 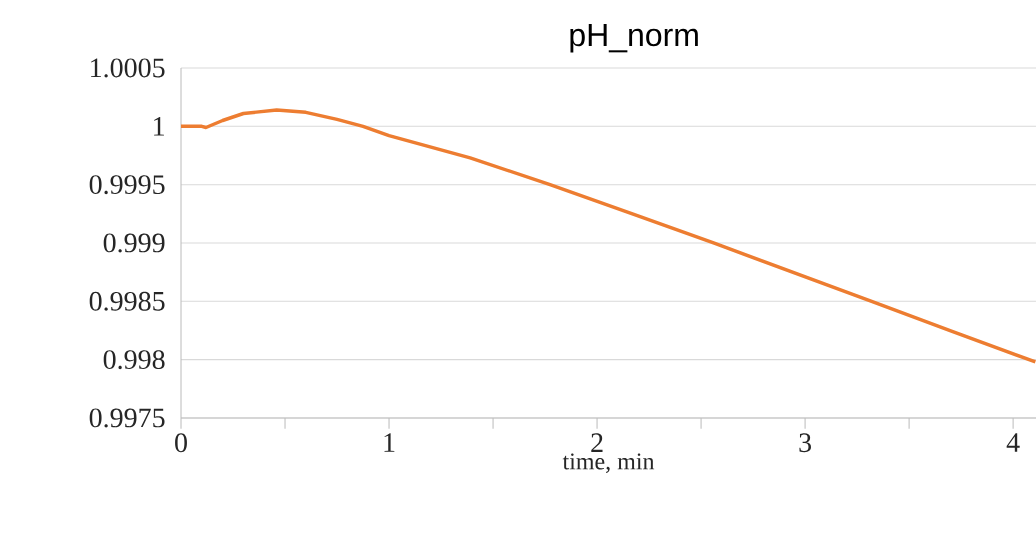 I want to click on chart-title: pH_norm, so click(x=634, y=38).